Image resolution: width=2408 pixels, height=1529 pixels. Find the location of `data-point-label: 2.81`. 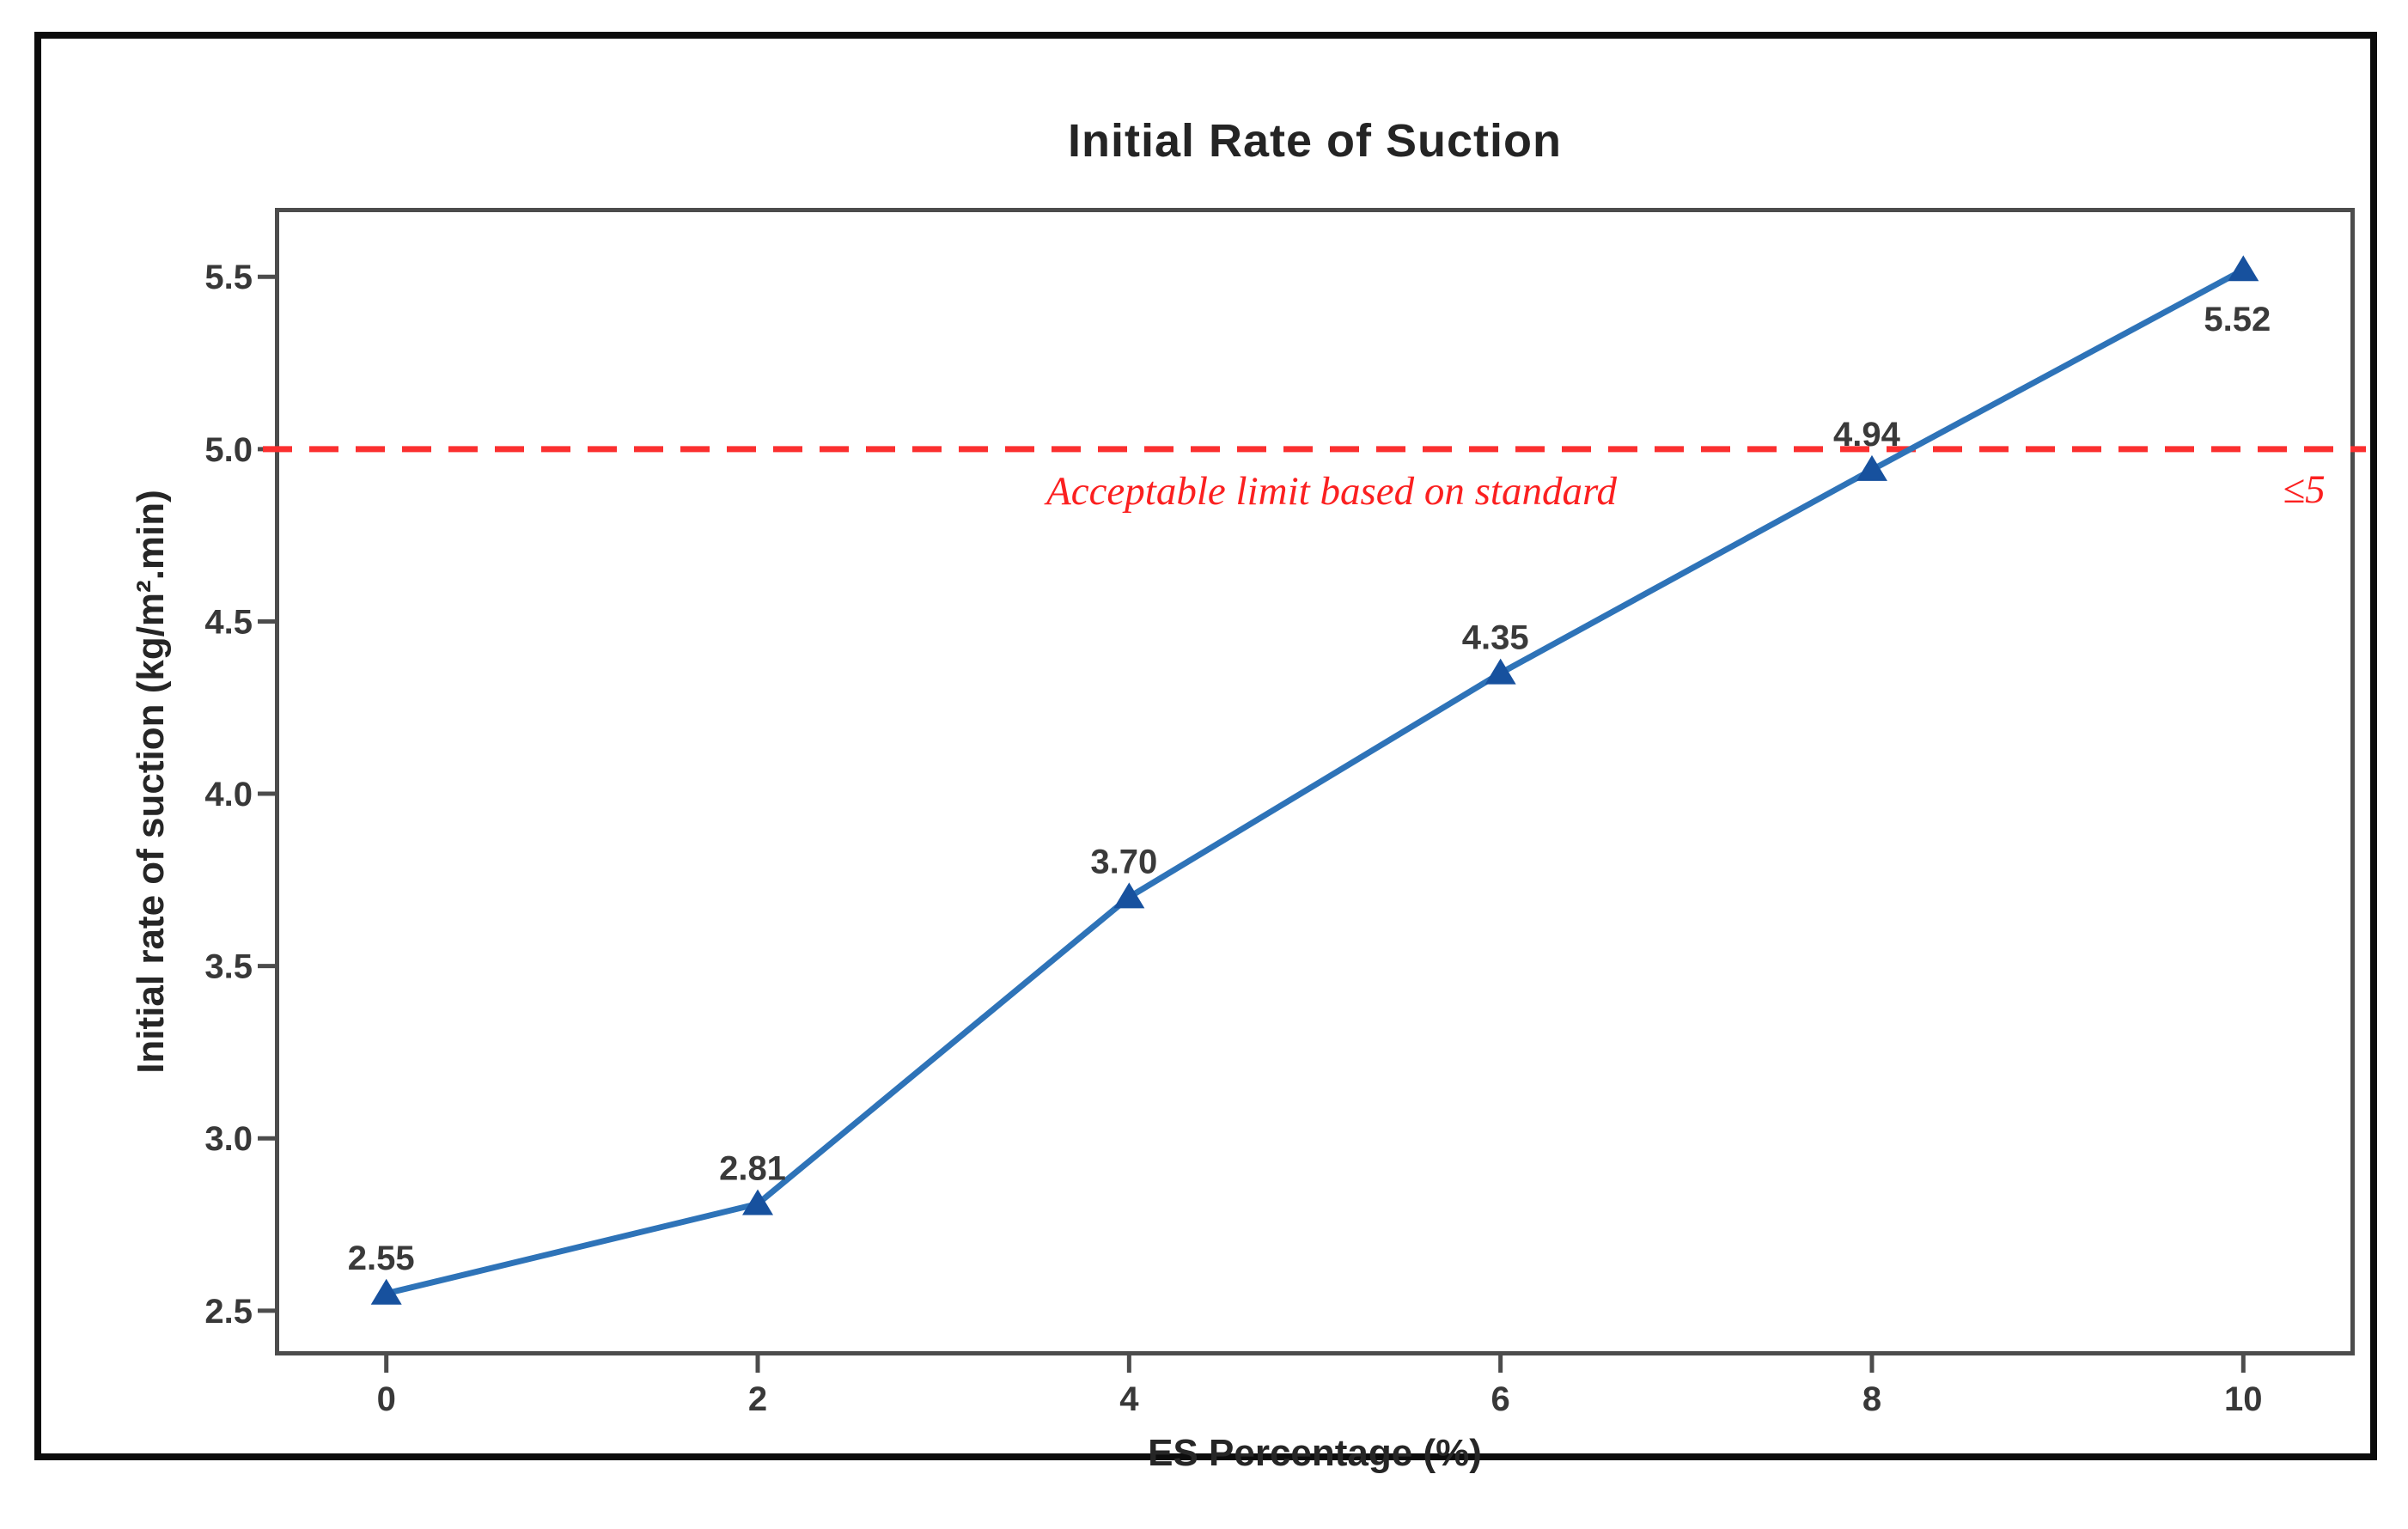

data-point-label: 2.81 is located at coordinates (752, 1168).